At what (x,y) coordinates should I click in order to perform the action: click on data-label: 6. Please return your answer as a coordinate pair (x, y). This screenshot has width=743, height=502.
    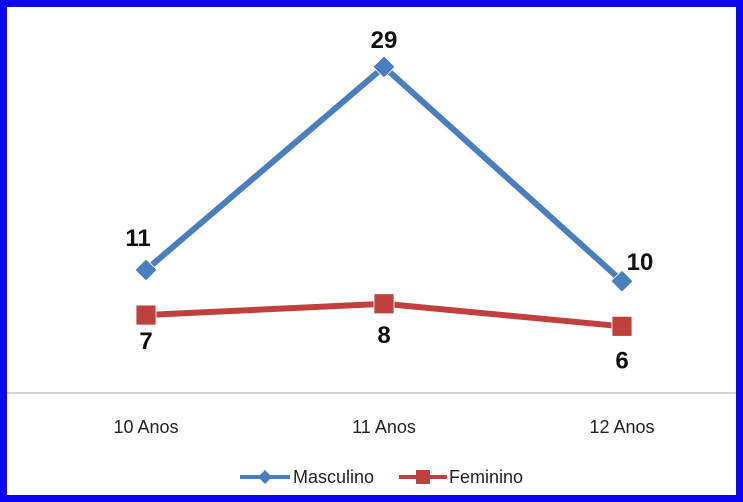
    Looking at the image, I should click on (621, 360).